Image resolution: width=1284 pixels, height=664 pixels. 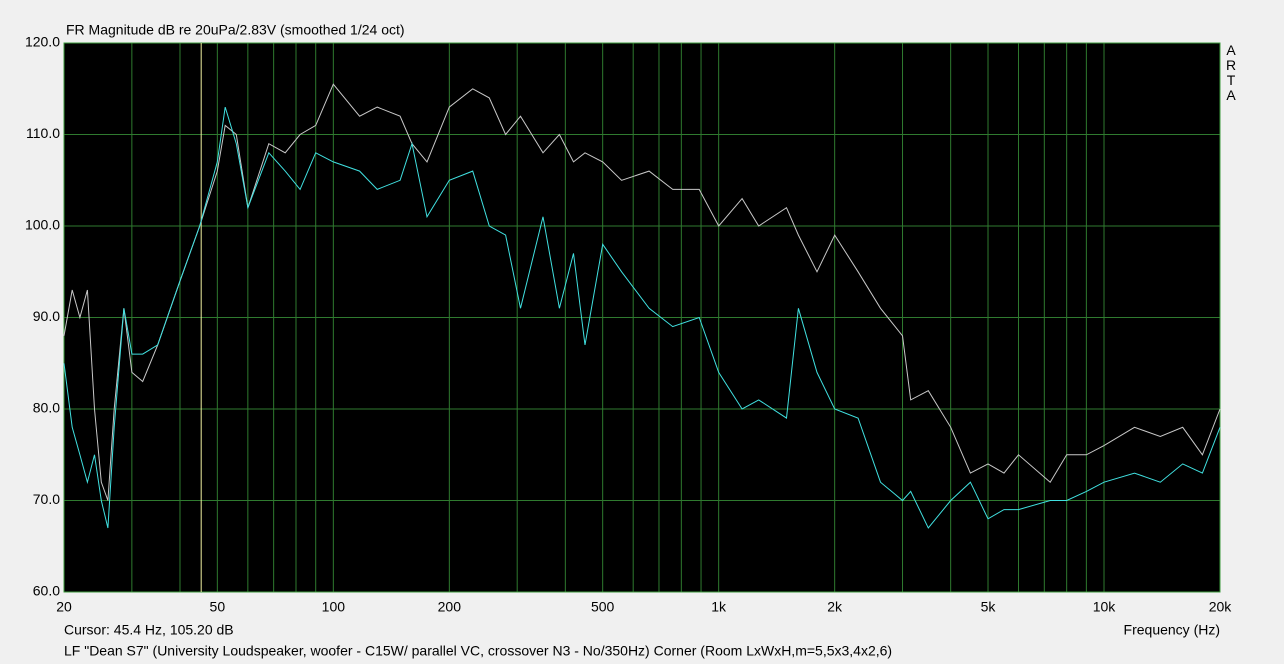 What do you see at coordinates (218, 607) in the screenshot?
I see `x-tick-label: 50` at bounding box center [218, 607].